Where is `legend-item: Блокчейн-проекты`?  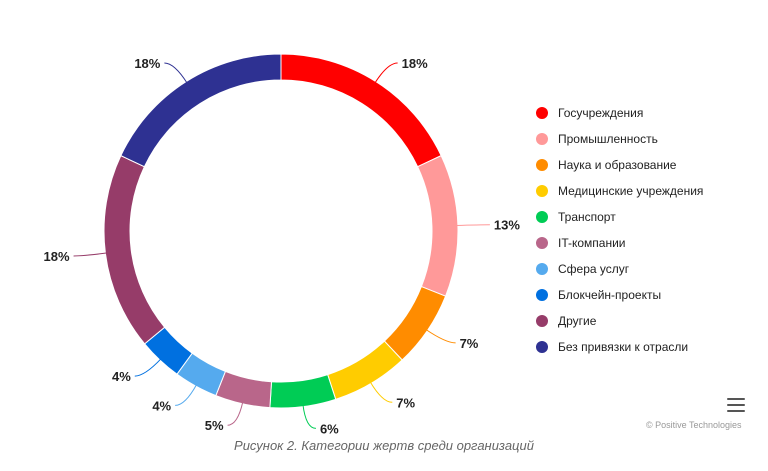
legend-item: Блокчейн-проекты is located at coordinates (619, 295).